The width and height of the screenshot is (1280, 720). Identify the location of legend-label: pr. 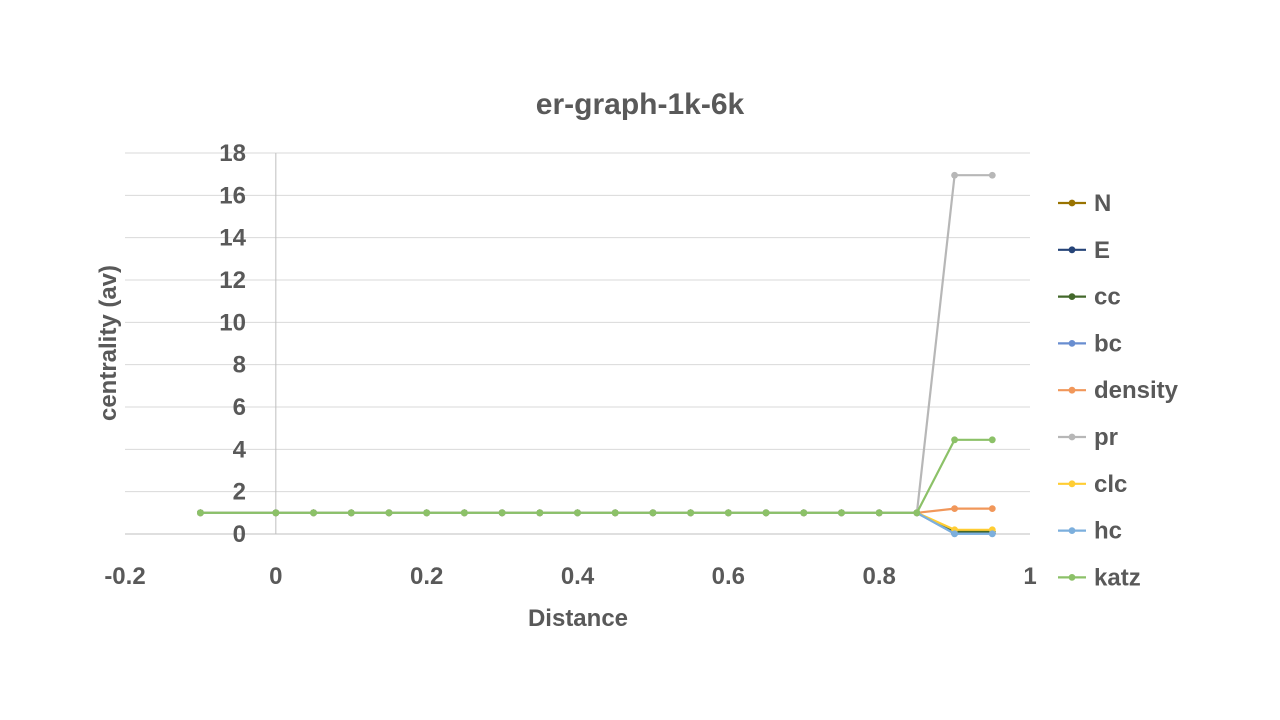
(1106, 437).